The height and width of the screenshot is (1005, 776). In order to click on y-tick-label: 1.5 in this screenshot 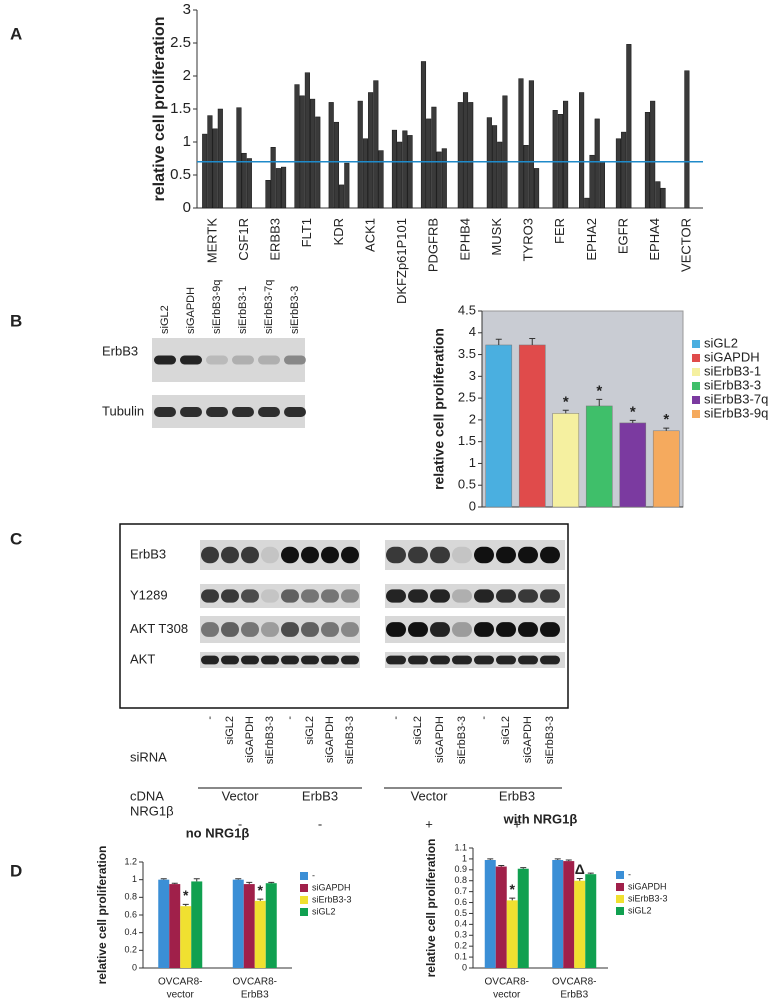, I will do `click(180, 108)`.